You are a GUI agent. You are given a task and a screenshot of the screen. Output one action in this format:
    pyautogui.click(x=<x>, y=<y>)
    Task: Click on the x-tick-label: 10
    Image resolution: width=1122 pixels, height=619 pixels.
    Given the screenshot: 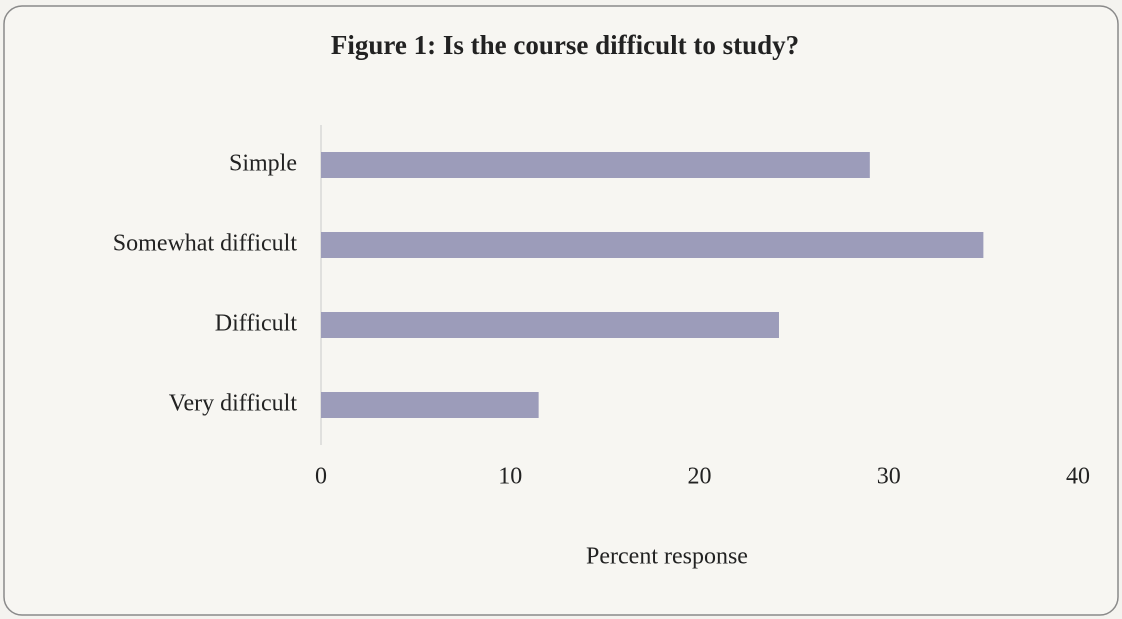 What is the action you would take?
    pyautogui.click(x=510, y=477)
    